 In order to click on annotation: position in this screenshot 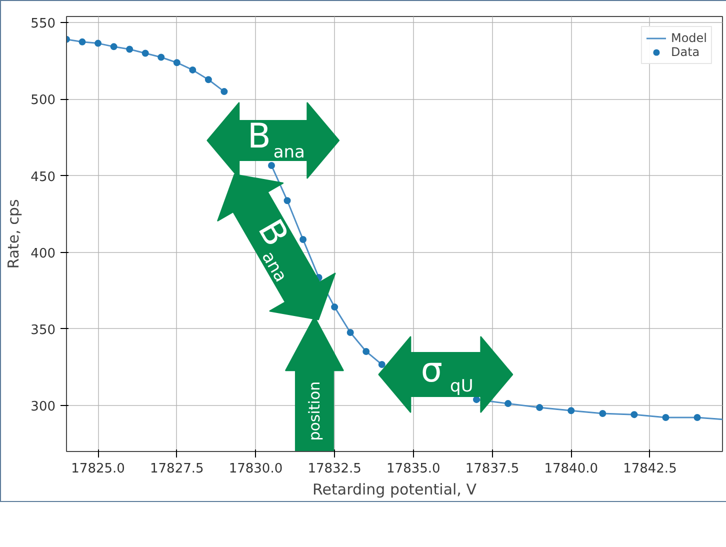, I will do `click(314, 411)`.